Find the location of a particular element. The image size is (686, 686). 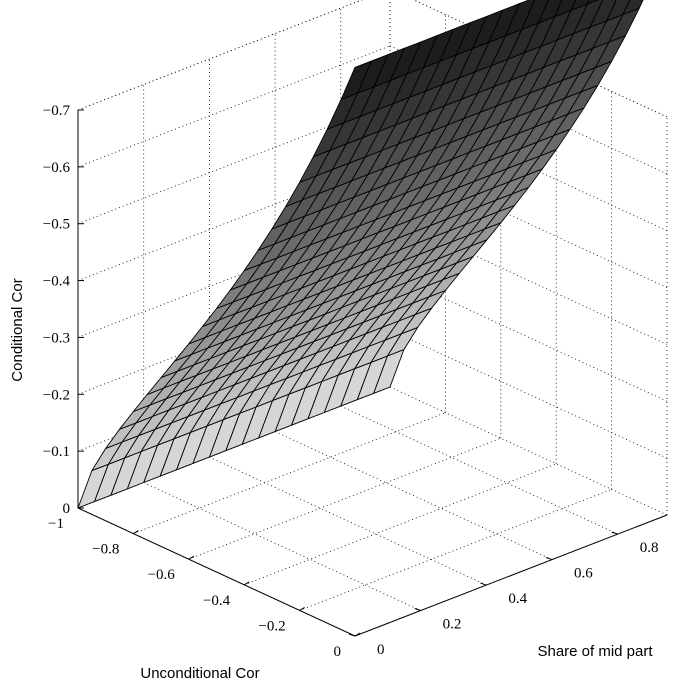

x-tick-label: 0 is located at coordinates (338, 652).